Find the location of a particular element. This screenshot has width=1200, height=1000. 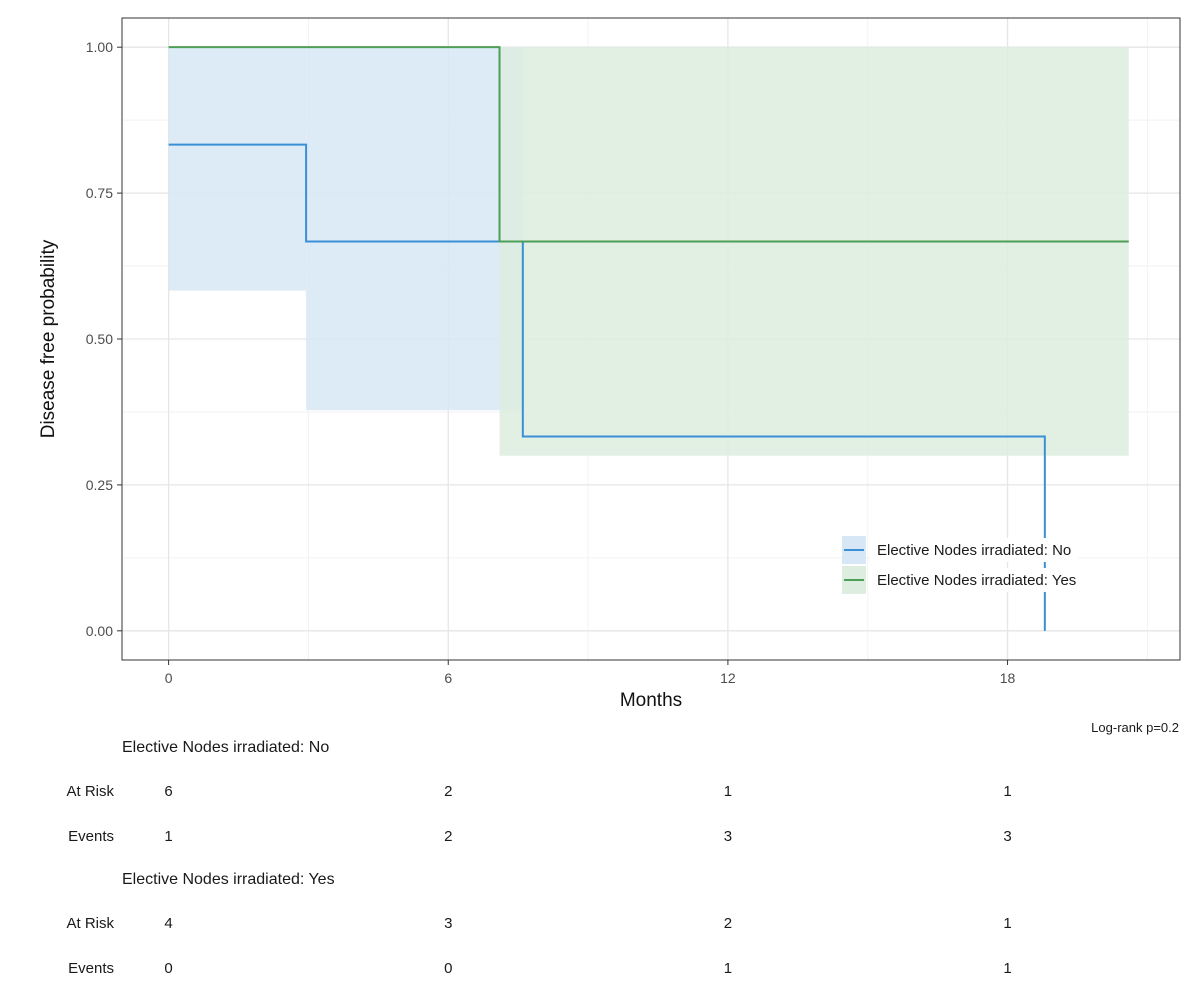

risk-table-row: Events 1 2 3 3 is located at coordinates (540, 836).